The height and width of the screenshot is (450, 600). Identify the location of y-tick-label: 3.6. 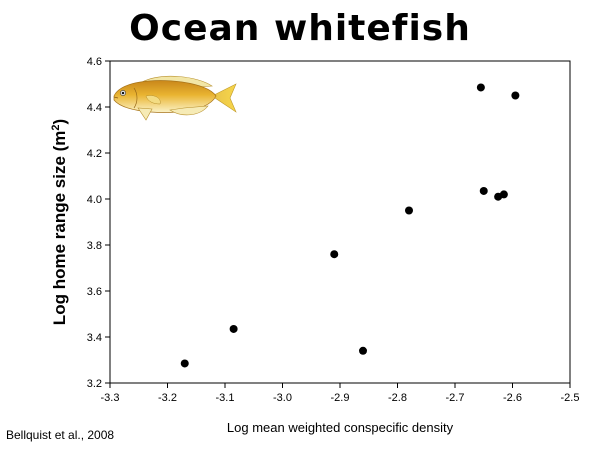
(94, 292).